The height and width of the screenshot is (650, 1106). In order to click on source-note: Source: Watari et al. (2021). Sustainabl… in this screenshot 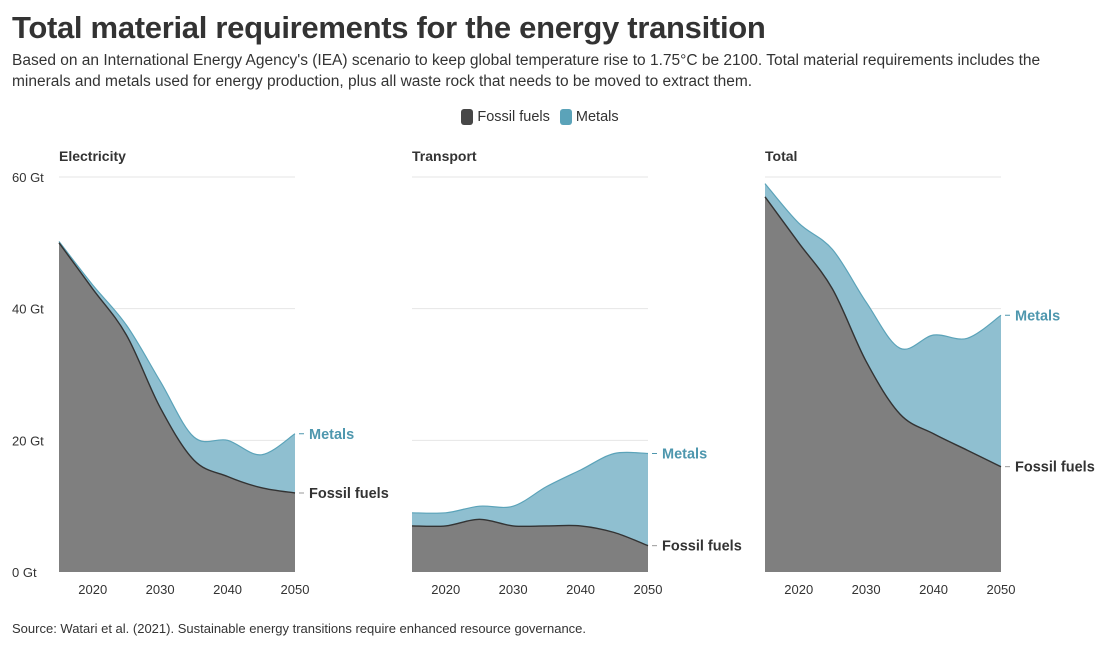, I will do `click(299, 628)`.